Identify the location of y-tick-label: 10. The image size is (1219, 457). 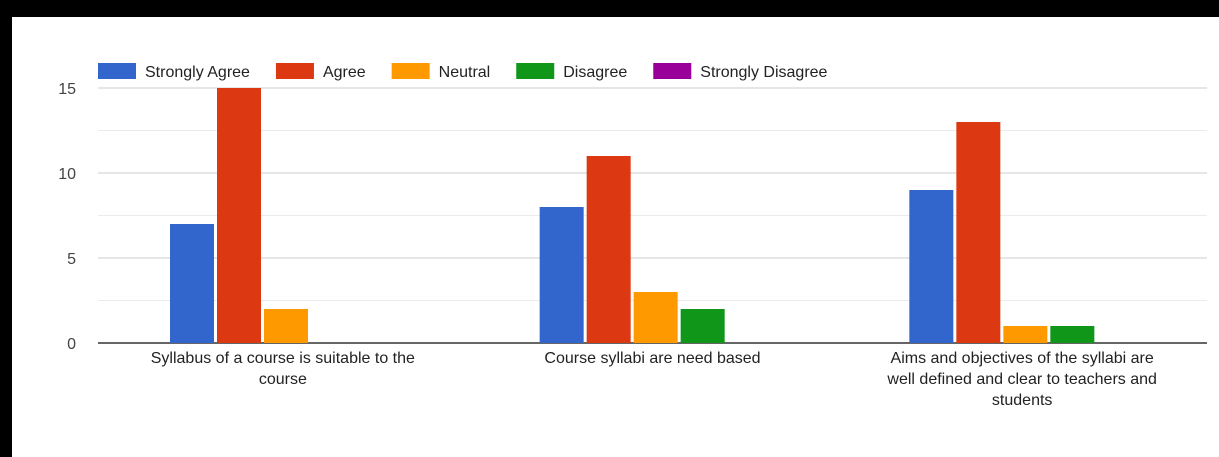
(67, 174).